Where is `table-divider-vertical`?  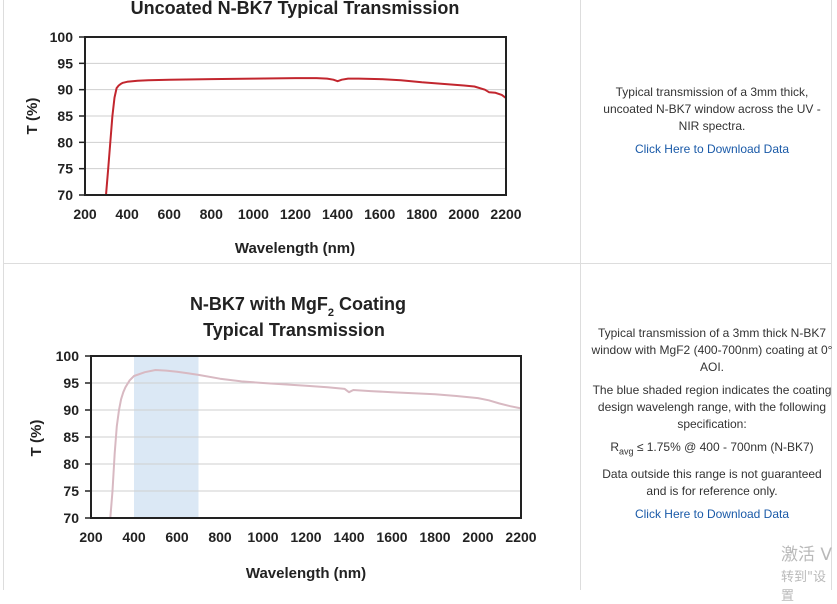 table-divider-vertical is located at coordinates (580, 295).